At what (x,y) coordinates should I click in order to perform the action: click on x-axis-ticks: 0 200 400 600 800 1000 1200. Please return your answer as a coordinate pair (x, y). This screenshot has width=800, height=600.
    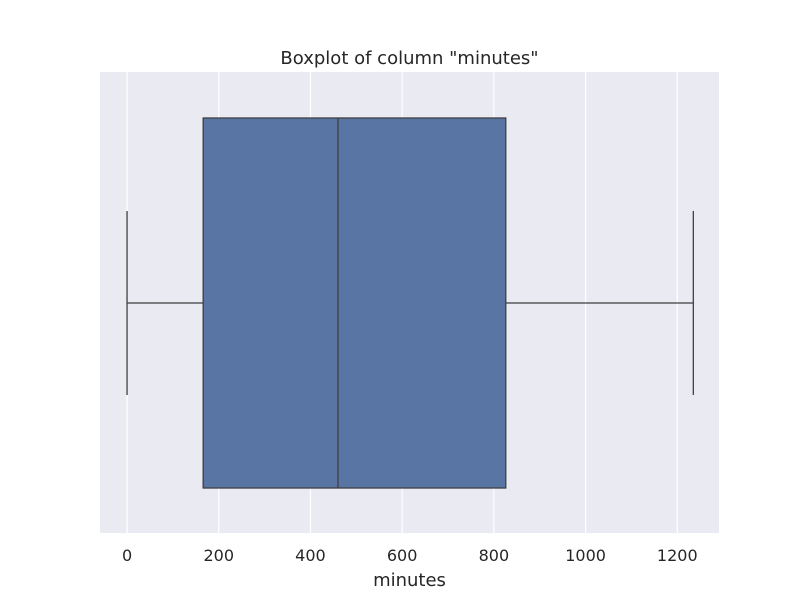
    Looking at the image, I should click on (410, 555).